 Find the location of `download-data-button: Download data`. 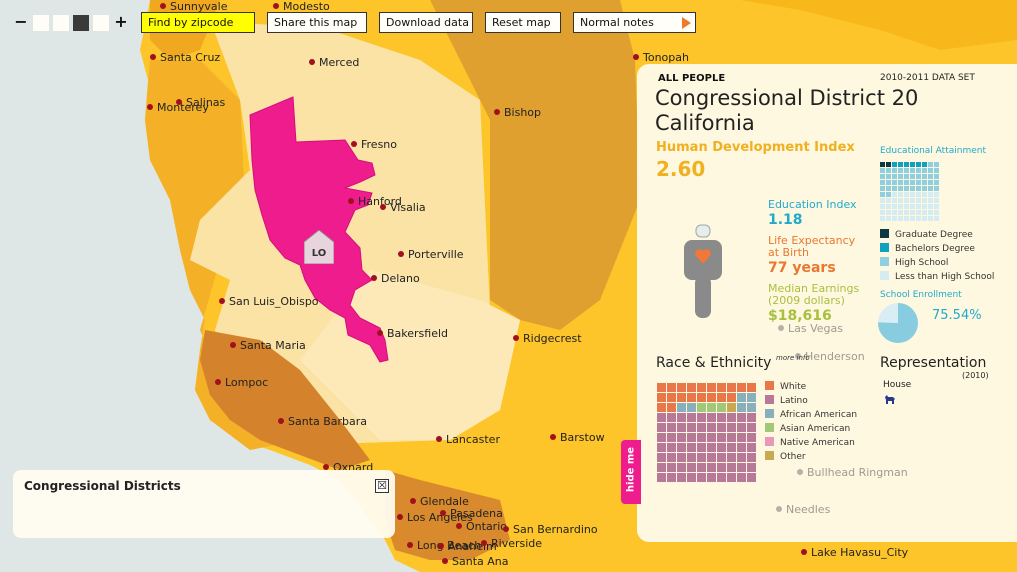

download-data-button: Download data is located at coordinates (426, 22).